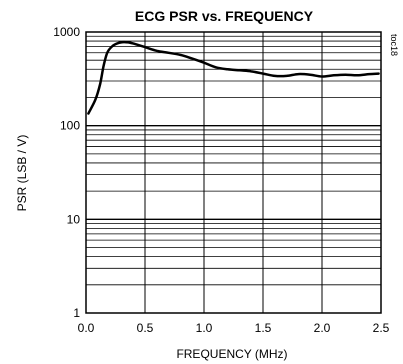 The height and width of the screenshot is (364, 403). I want to click on x-tick-label: 1.0, so click(204, 328).